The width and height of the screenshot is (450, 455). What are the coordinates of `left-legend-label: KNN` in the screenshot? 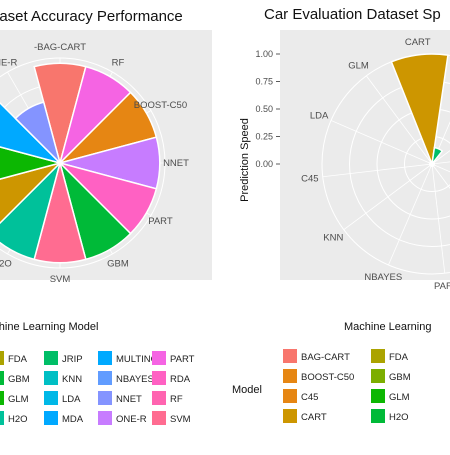 It's located at (72, 379).